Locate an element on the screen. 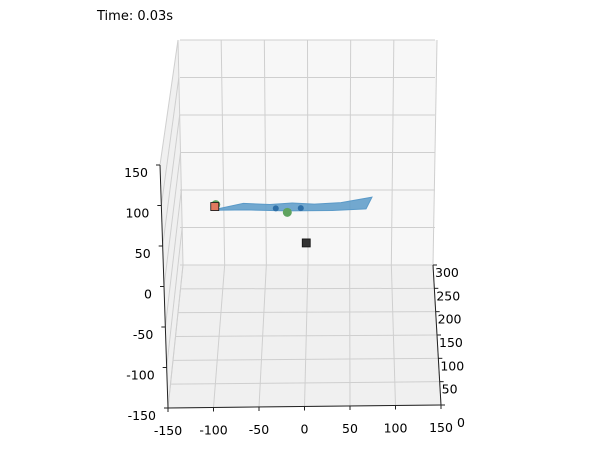 The width and height of the screenshot is (600, 450). x-tick-label: 50 is located at coordinates (350, 428).